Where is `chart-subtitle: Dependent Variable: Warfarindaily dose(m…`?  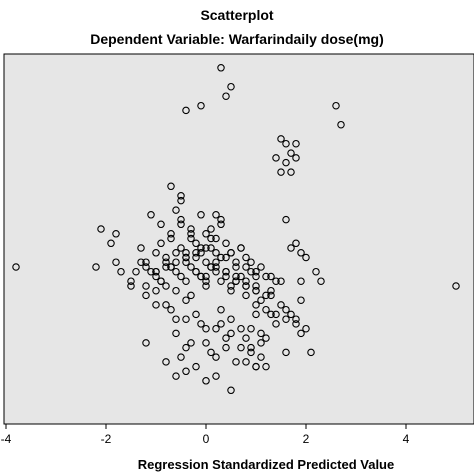
chart-subtitle: Dependent Variable: Warfarindaily dose(m… is located at coordinates (237, 39).